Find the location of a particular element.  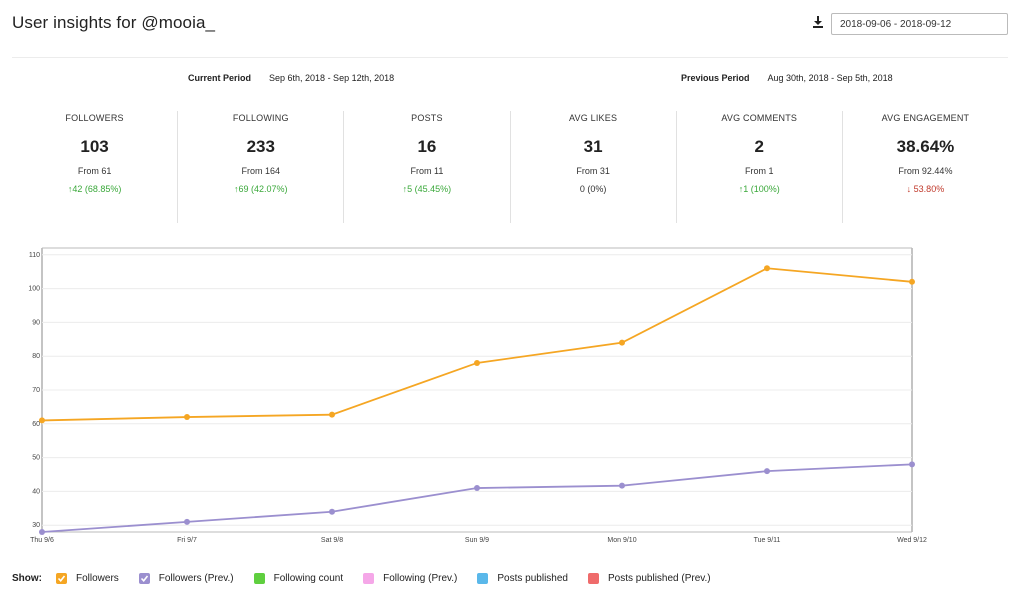

x-tick-label: Mon 9/10 is located at coordinates (621, 540).